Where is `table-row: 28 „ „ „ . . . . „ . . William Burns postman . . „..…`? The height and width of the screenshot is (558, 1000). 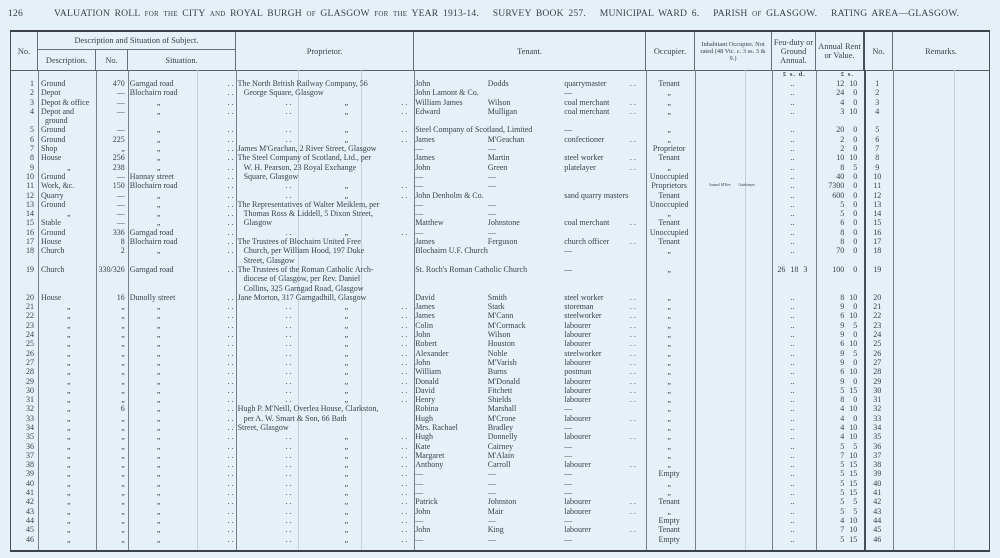
table-row: 28 „ „ „ . . . . „ . . William Burns postman . . „..… is located at coordinates (500, 371).